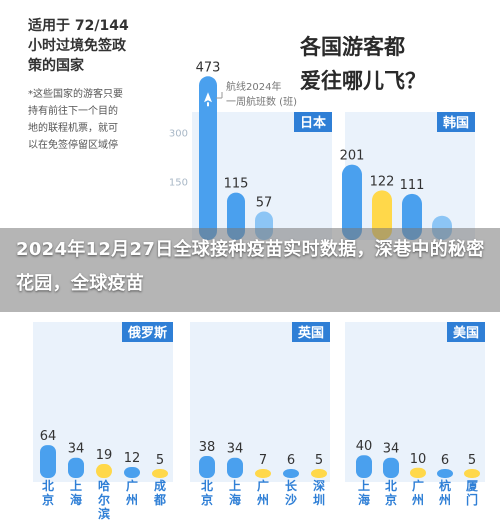  What do you see at coordinates (264, 202) in the screenshot?
I see `japan-value-label: 57` at bounding box center [264, 202].